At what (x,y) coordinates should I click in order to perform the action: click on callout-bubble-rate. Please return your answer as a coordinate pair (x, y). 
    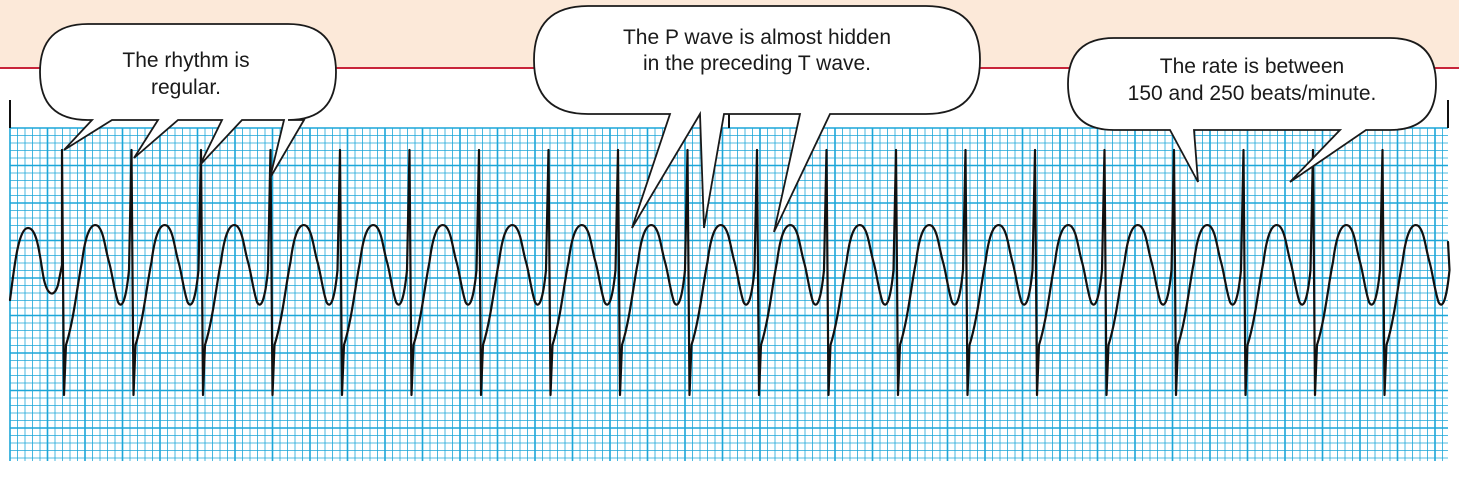
    Looking at the image, I should click on (1252, 110).